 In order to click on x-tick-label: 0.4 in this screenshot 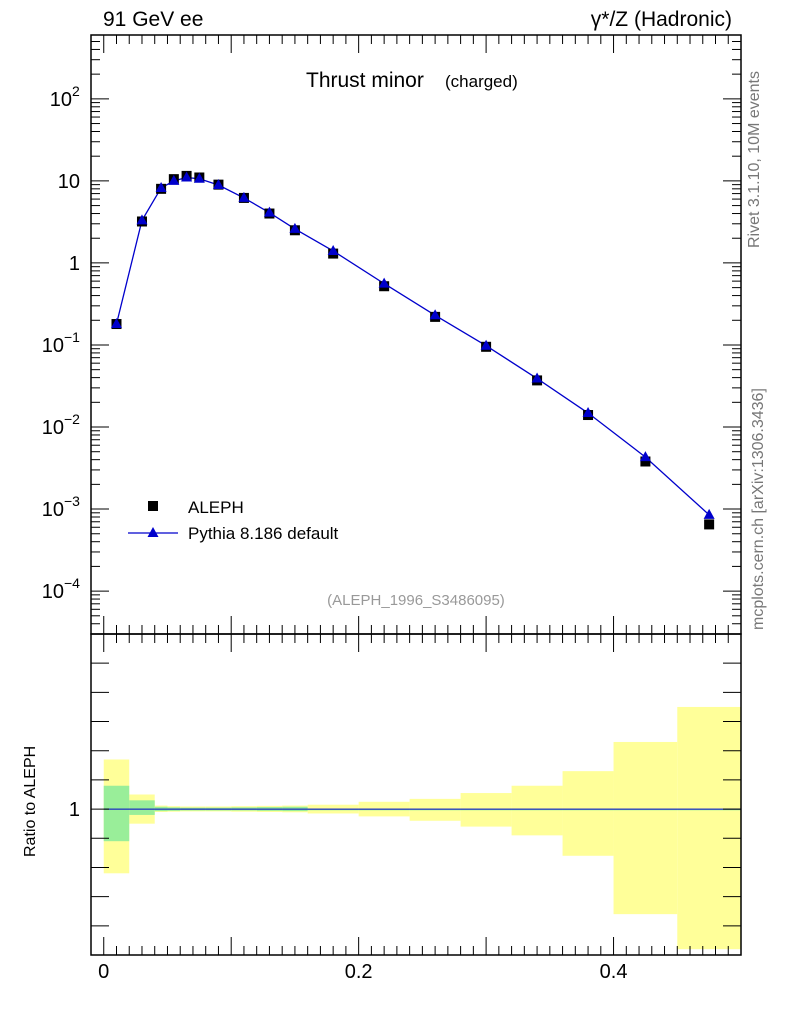, I will do `click(614, 972)`.